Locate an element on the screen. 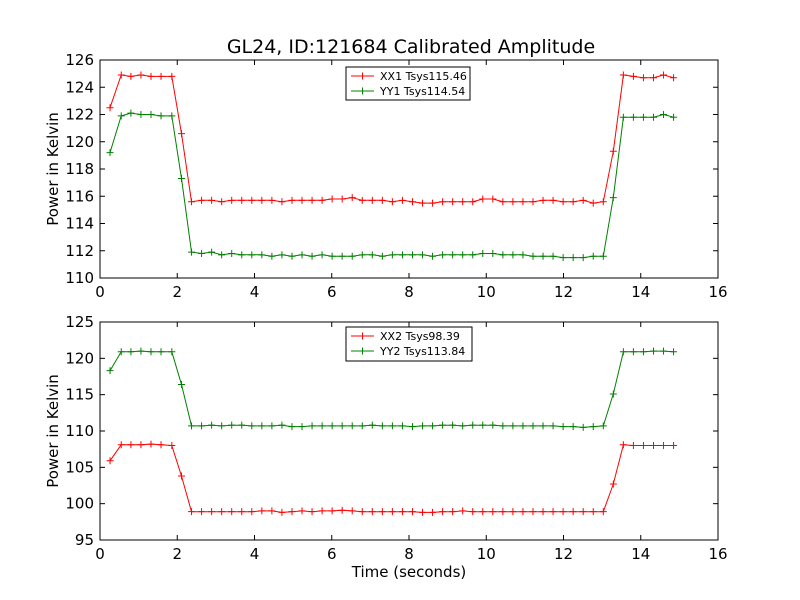  top-x-tick-label: 2 is located at coordinates (177, 292).